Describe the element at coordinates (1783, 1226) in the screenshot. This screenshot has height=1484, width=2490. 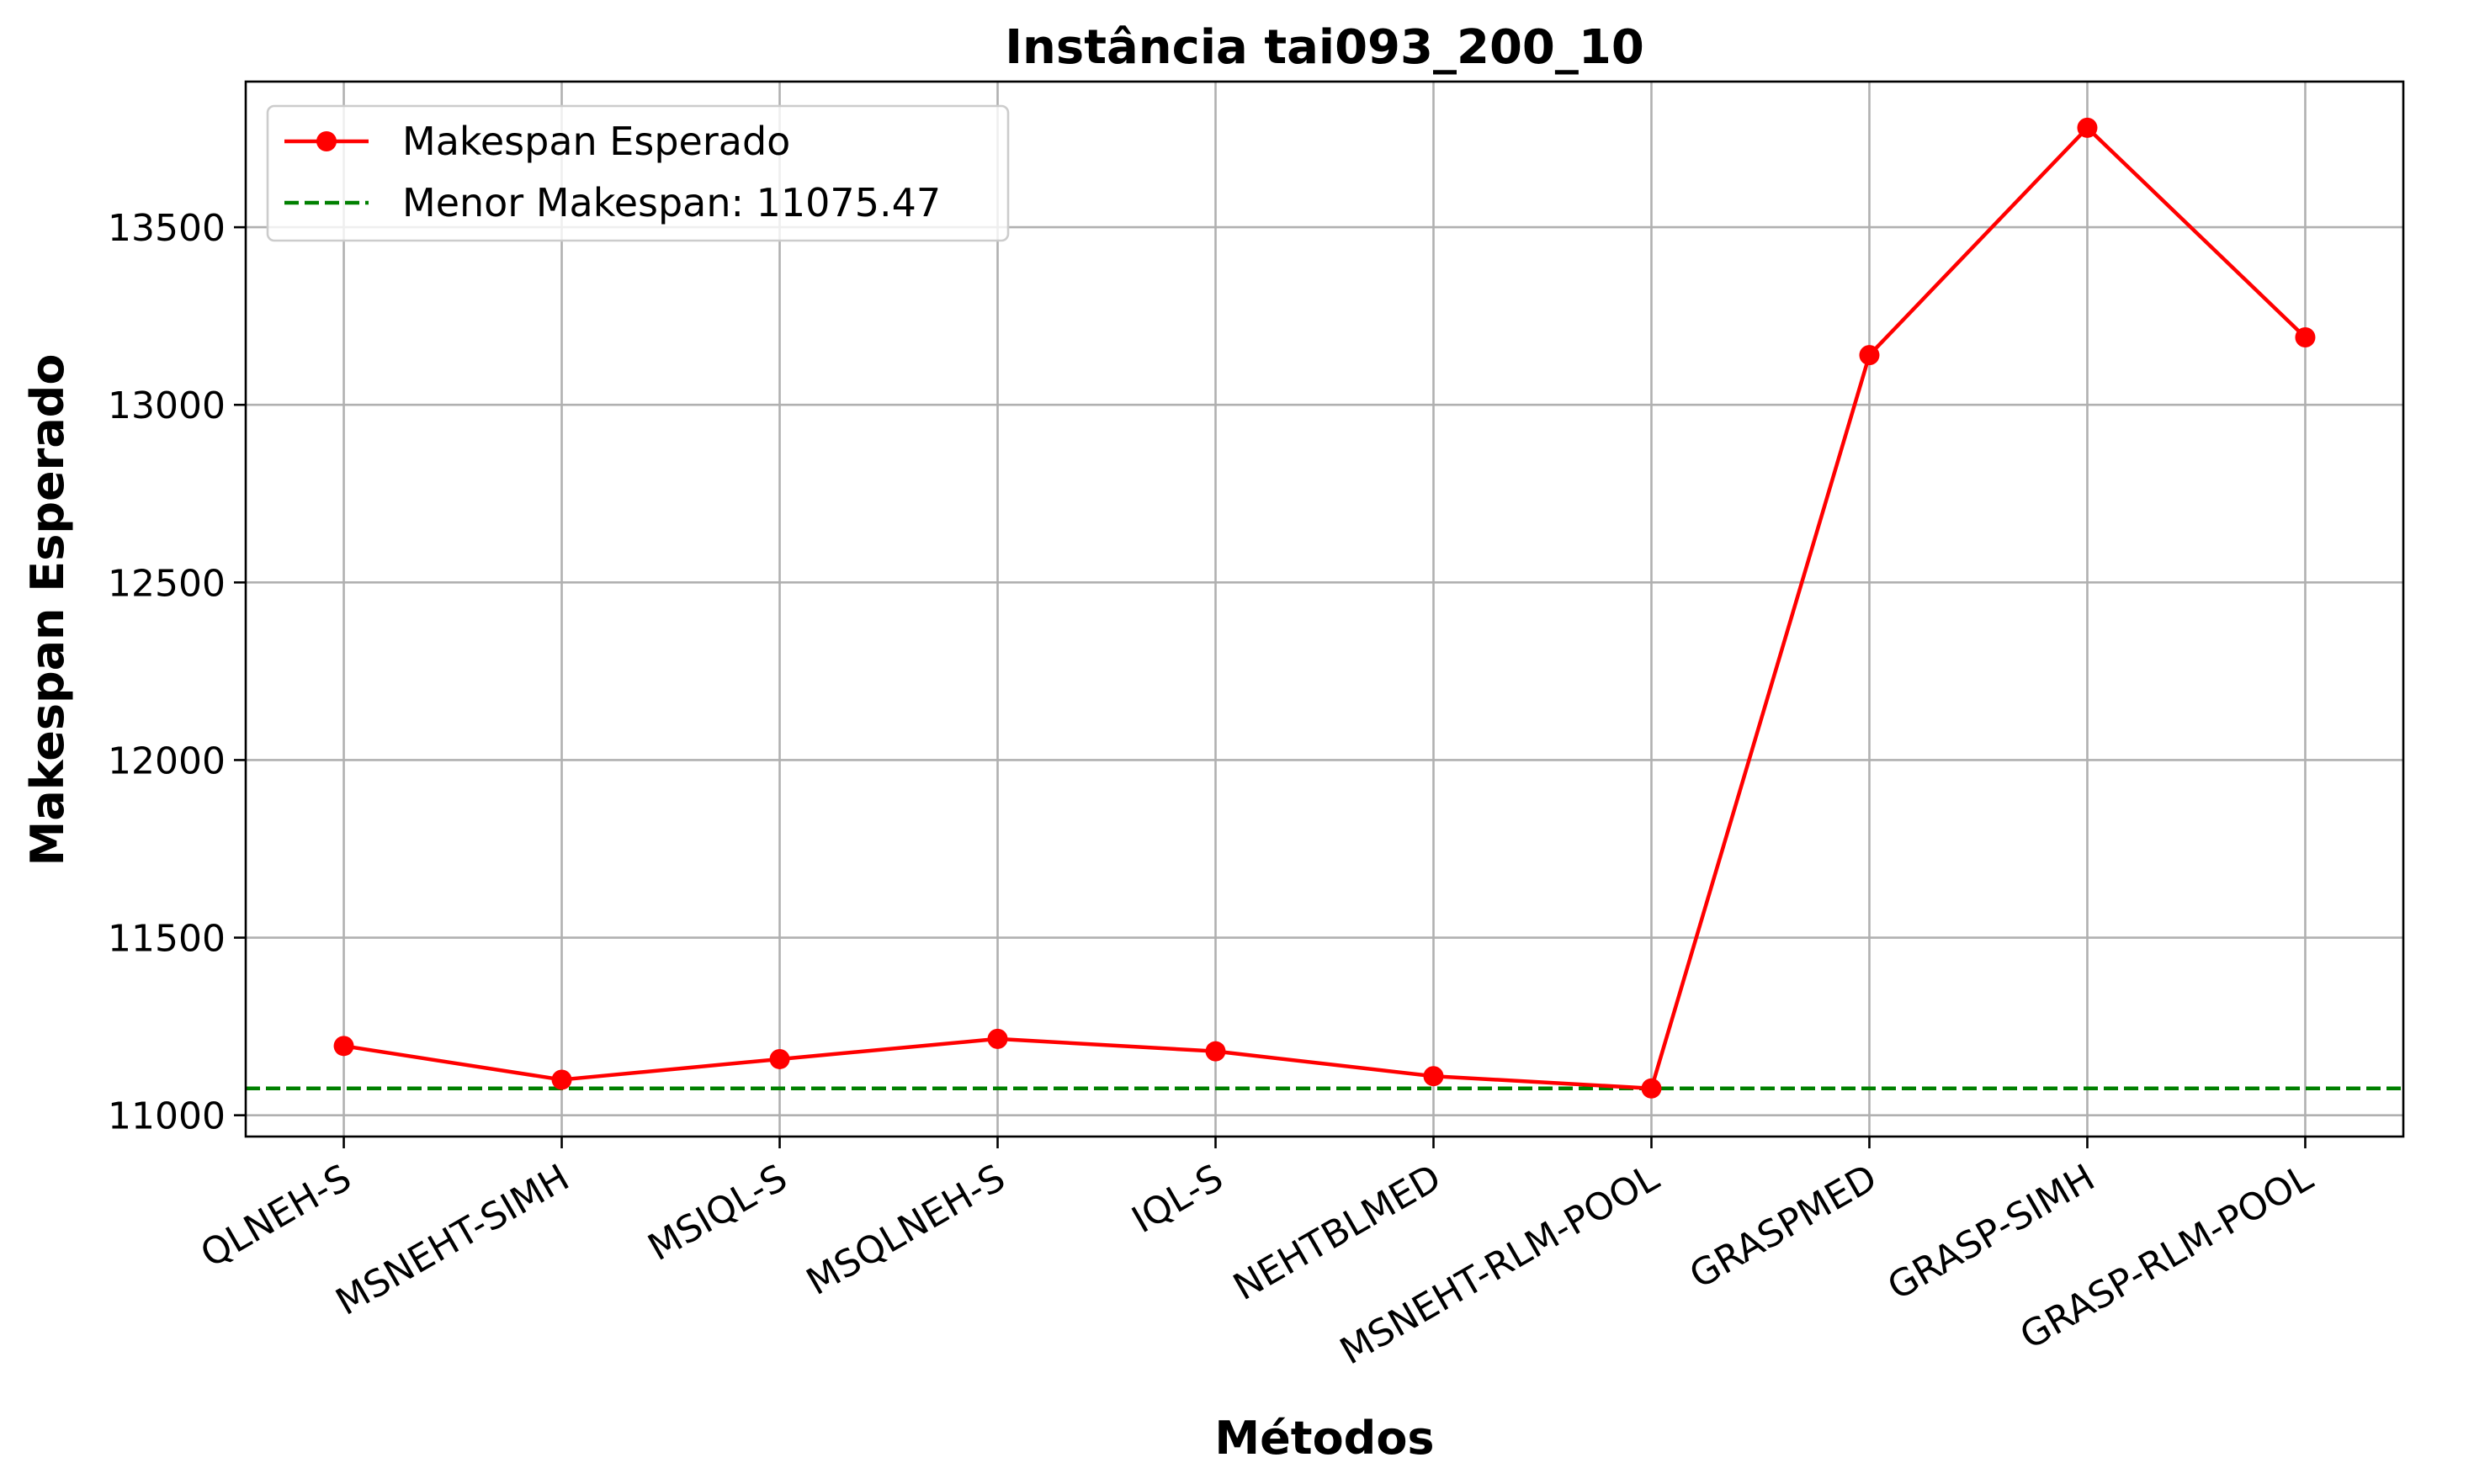
I see `x-tick-label: GRASPMED` at that location.